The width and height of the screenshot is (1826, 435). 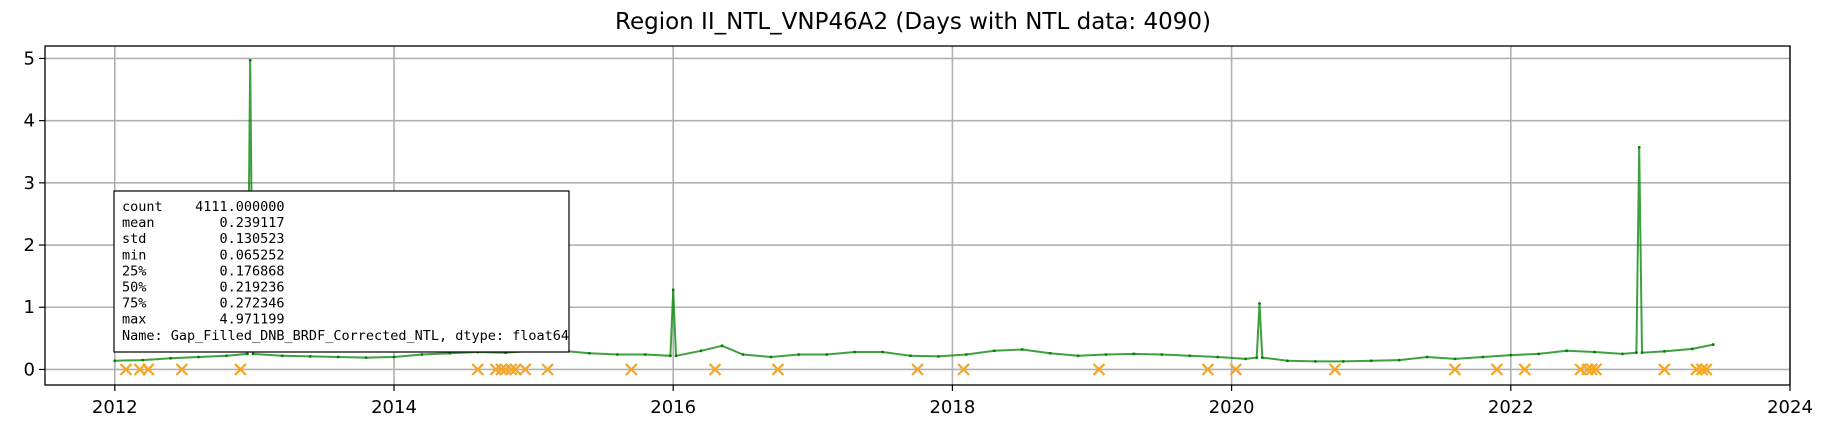 I want to click on stats-line: count 4111.000000, so click(x=203, y=207).